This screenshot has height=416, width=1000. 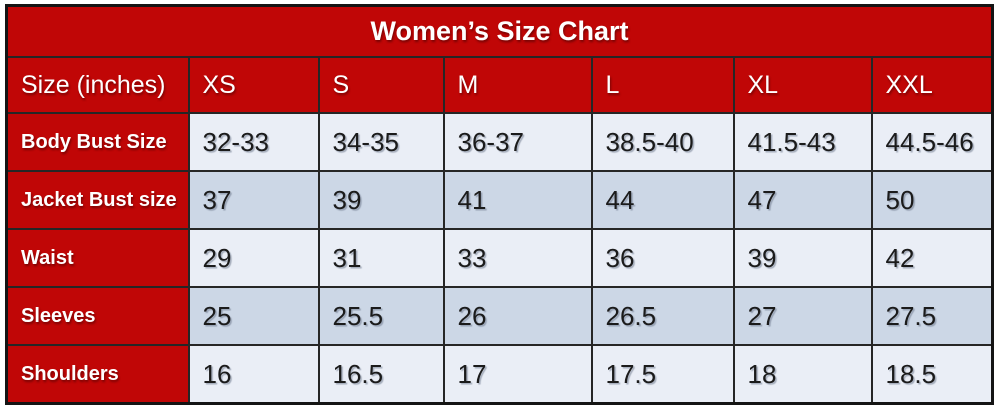 What do you see at coordinates (802, 85) in the screenshot?
I see `header-cell-xl: XL` at bounding box center [802, 85].